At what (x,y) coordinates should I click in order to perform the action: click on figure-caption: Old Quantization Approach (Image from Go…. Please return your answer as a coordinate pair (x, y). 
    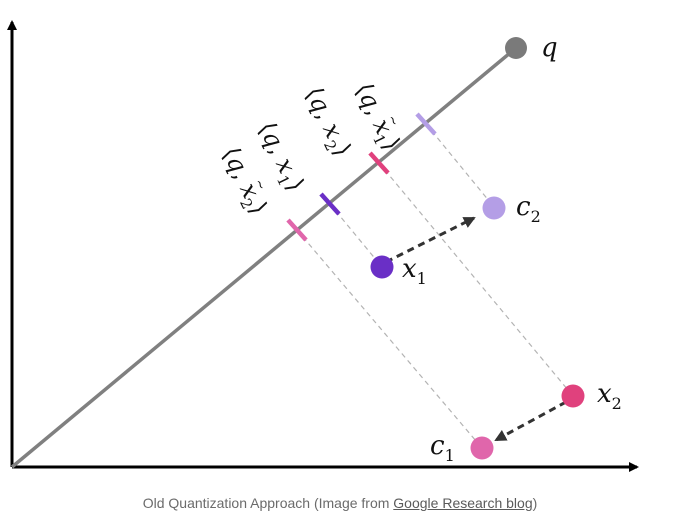
    Looking at the image, I should click on (340, 503).